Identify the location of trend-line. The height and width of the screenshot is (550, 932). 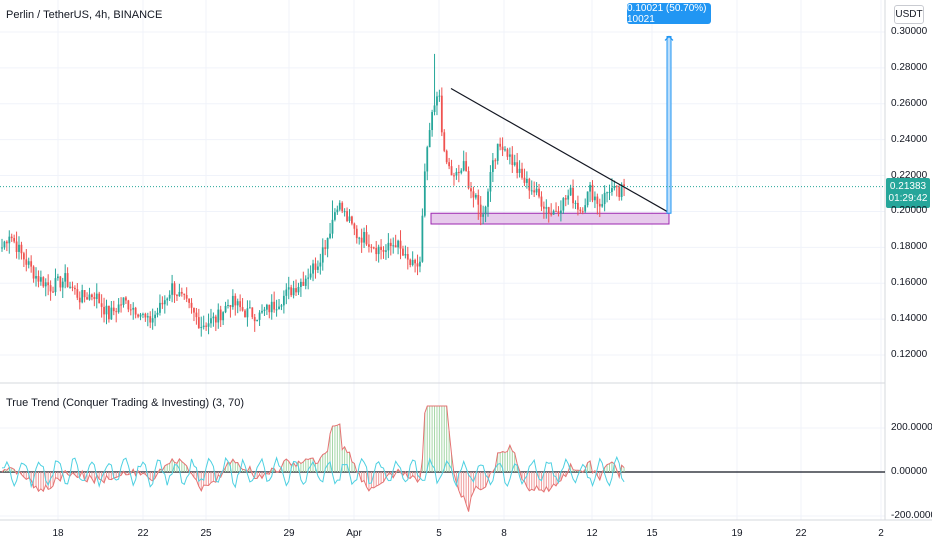
(559, 150).